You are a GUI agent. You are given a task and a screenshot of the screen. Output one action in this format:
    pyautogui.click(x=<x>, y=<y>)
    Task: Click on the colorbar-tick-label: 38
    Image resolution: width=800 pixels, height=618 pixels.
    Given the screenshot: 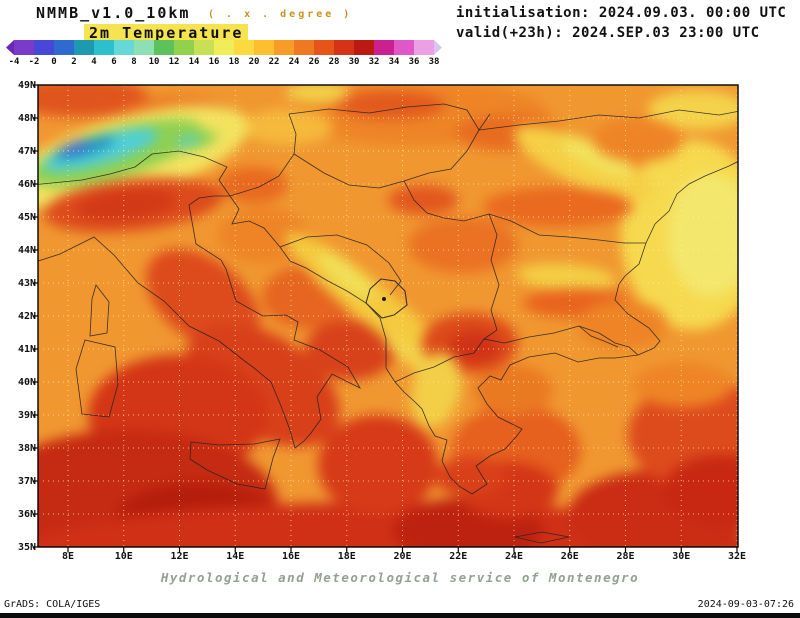 What is the action you would take?
    pyautogui.click(x=434, y=62)
    